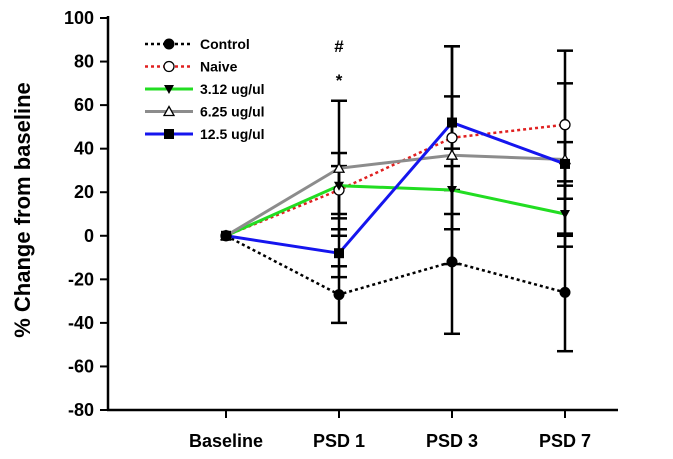 The width and height of the screenshot is (673, 459). Describe the element at coordinates (81, 366) in the screenshot. I see `y-tick-label: -60` at that location.